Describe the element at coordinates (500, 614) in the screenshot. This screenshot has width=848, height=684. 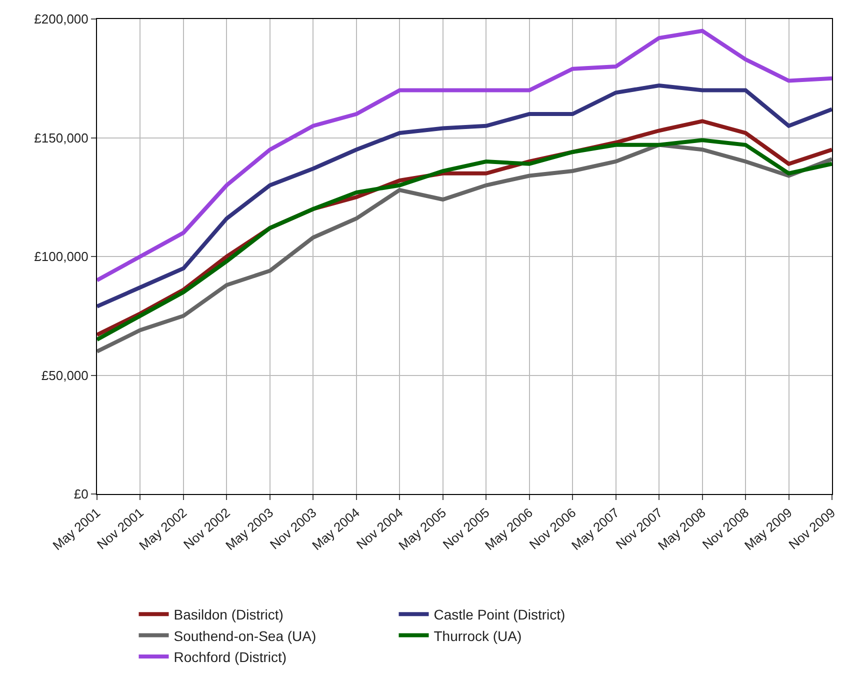
I see `legend-label: Castle Point (District)` at that location.